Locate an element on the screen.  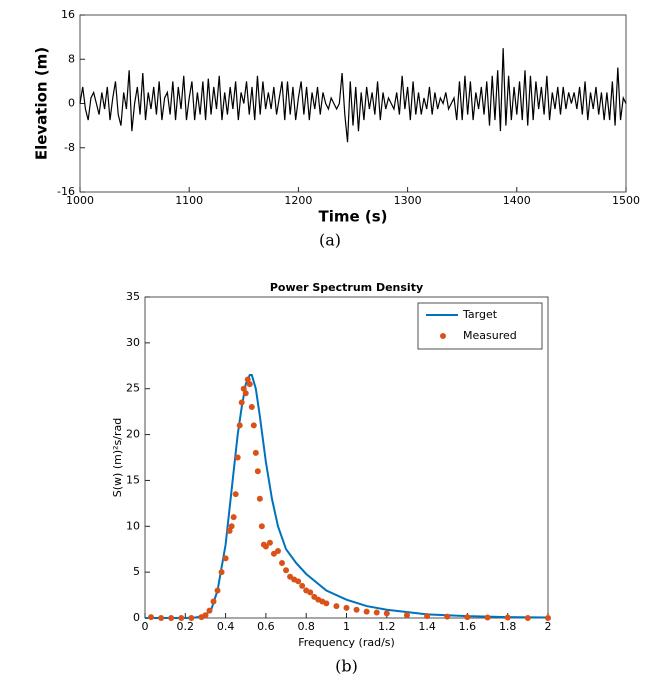
legend-label: Measured is located at coordinates (490, 335).